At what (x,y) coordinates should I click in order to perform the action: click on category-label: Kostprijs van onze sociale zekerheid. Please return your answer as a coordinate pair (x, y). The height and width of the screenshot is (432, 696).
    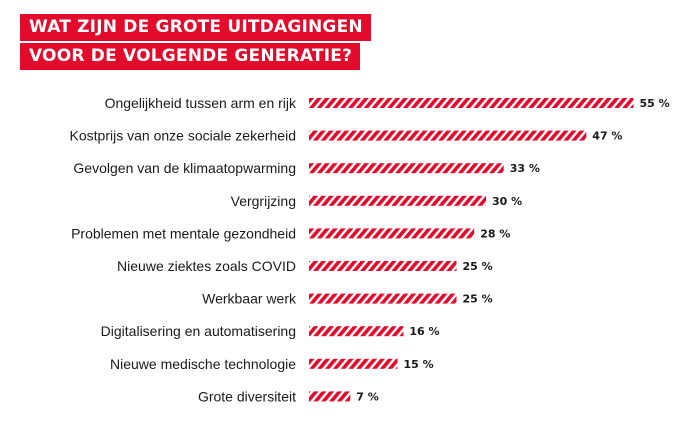
    Looking at the image, I should click on (183, 136).